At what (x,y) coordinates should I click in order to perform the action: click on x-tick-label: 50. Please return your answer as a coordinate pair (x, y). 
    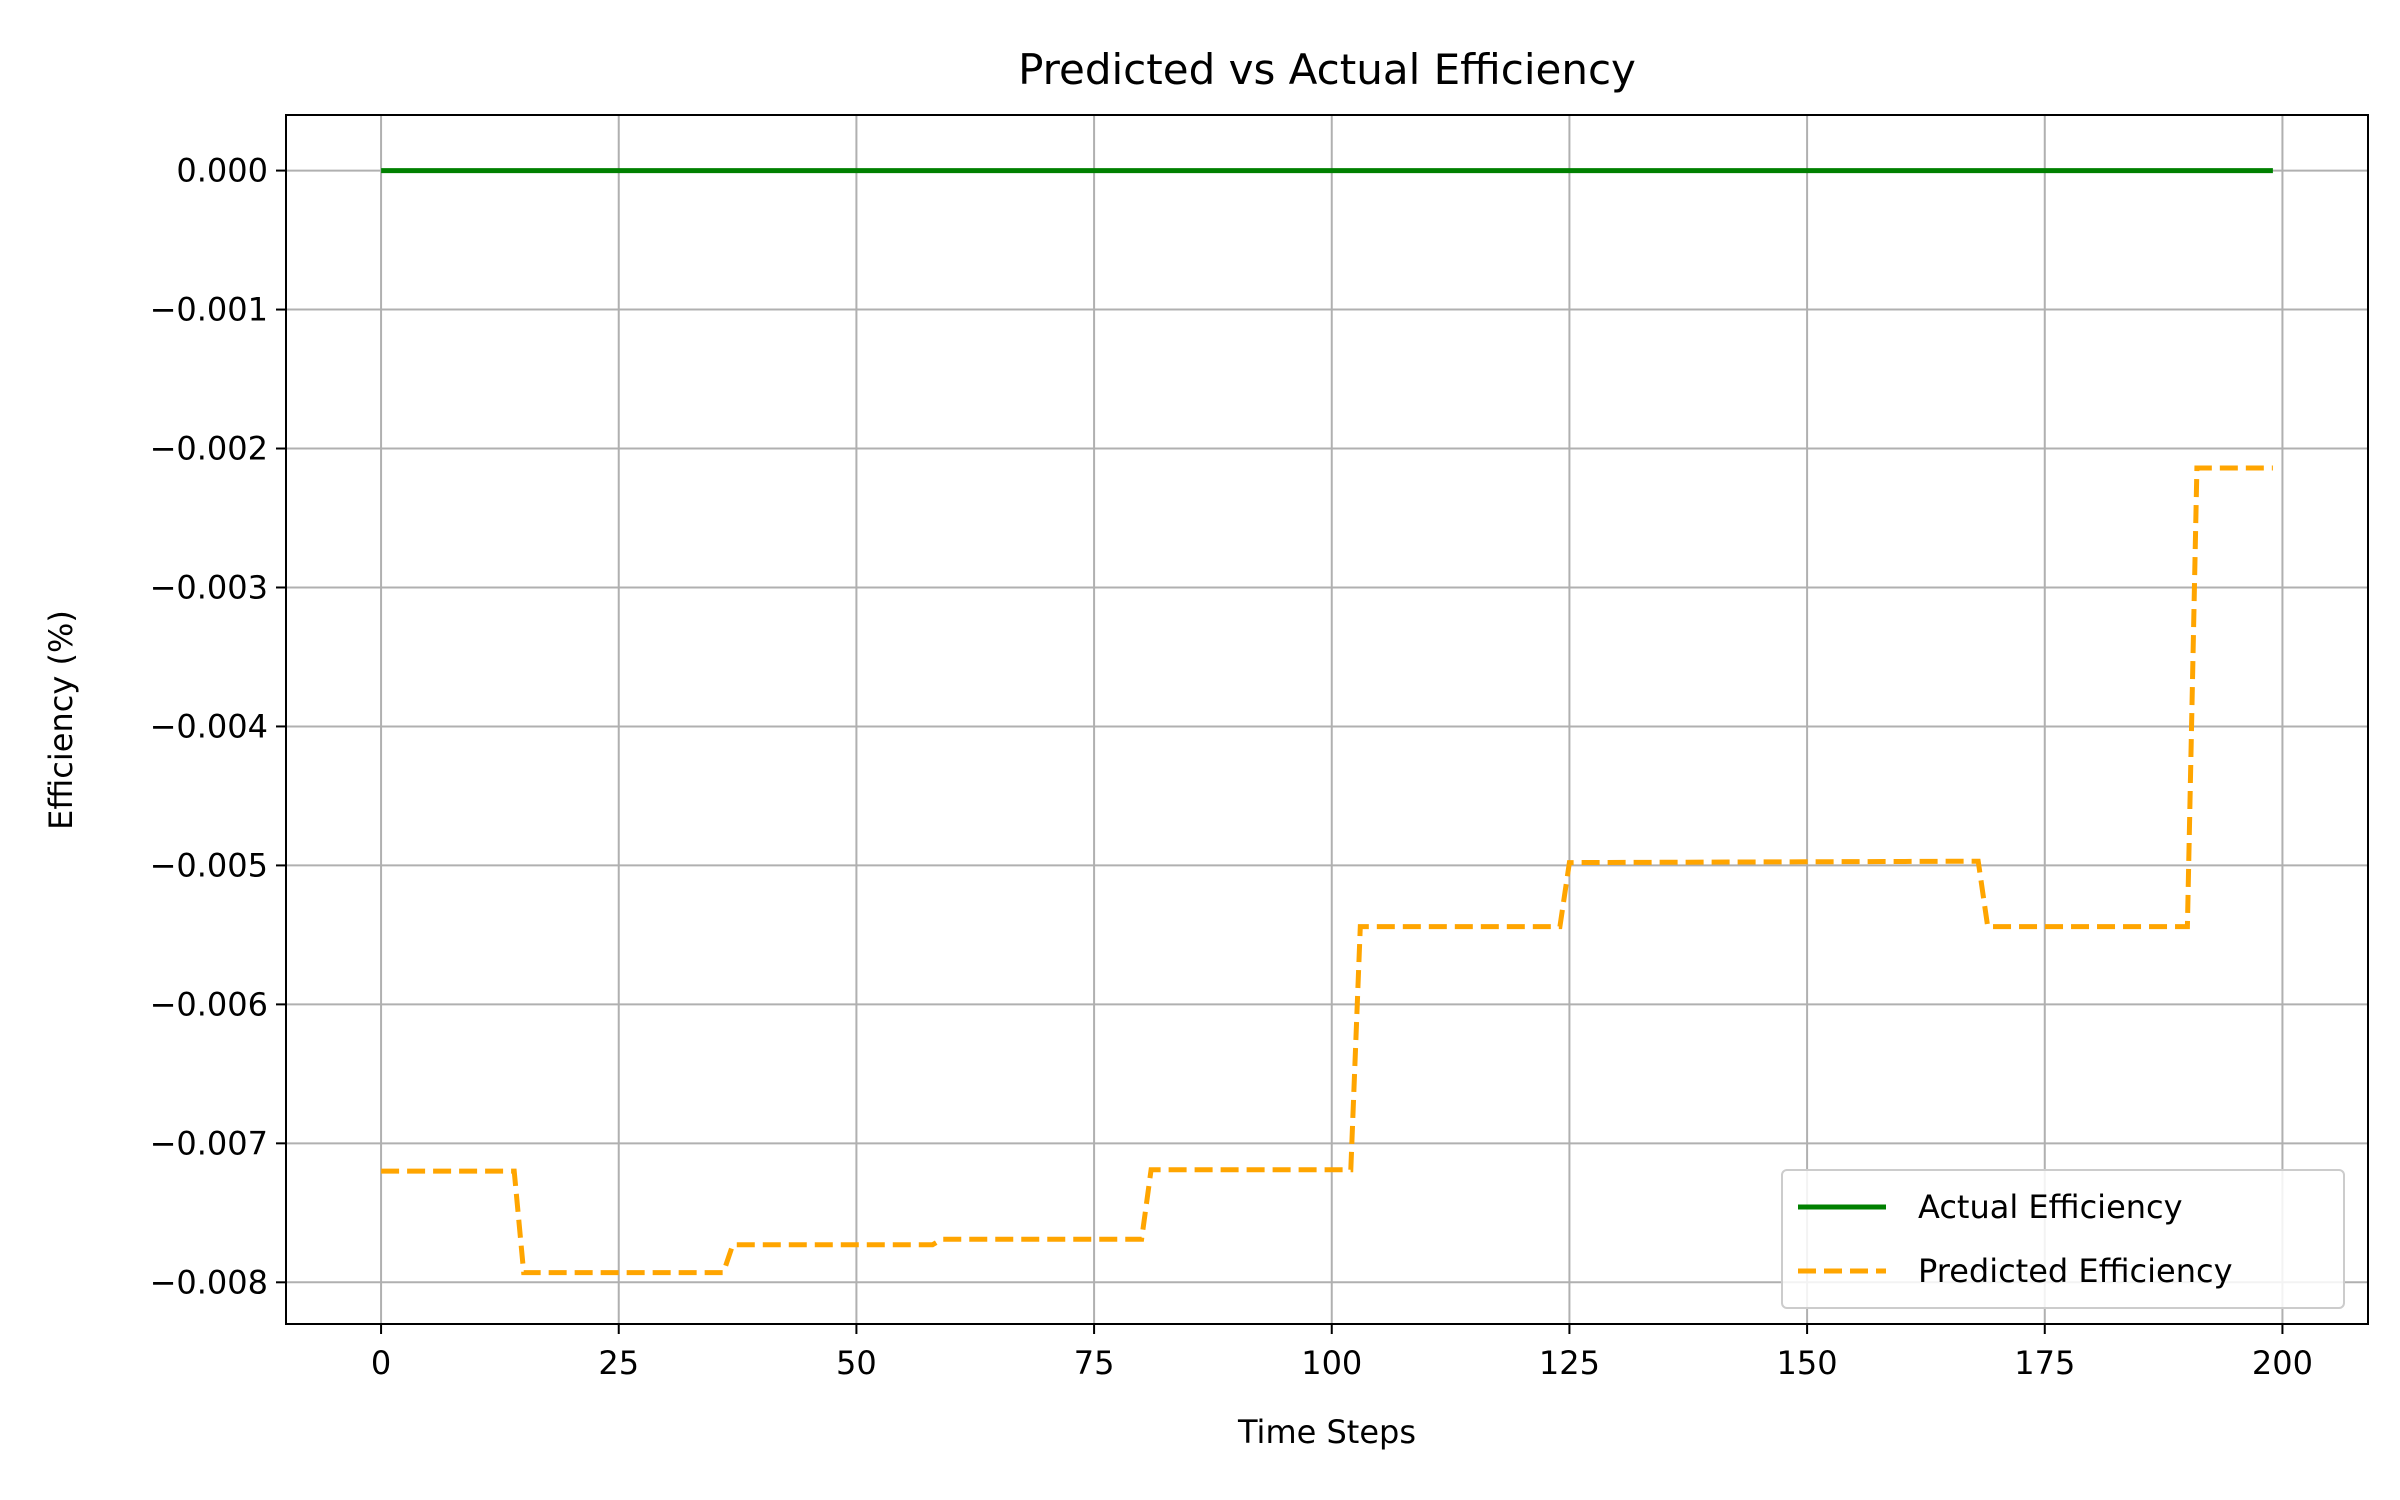
    Looking at the image, I should click on (856, 1363).